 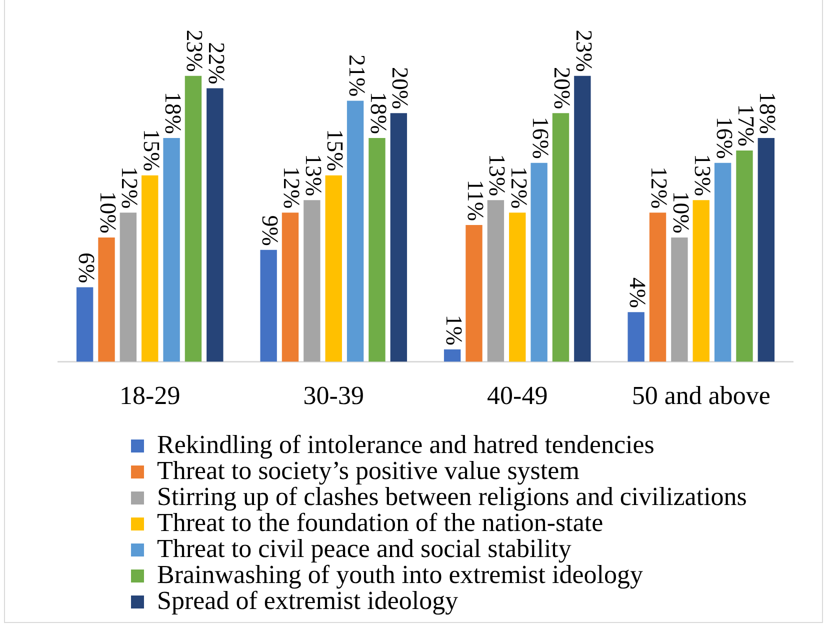 What do you see at coordinates (333, 395) in the screenshot?
I see `x-tick-label: 30-39` at bounding box center [333, 395].